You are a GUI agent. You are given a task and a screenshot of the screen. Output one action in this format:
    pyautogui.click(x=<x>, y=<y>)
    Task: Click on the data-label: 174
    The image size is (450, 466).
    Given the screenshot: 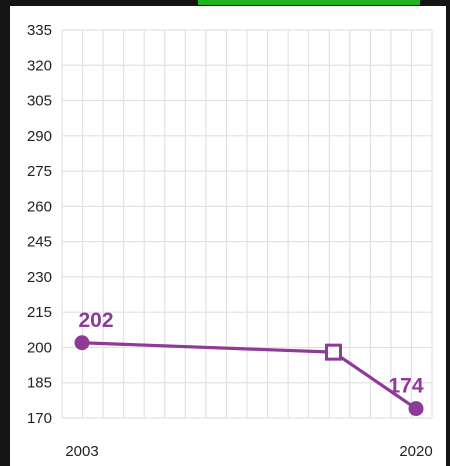 What is the action you would take?
    pyautogui.click(x=405, y=386)
    